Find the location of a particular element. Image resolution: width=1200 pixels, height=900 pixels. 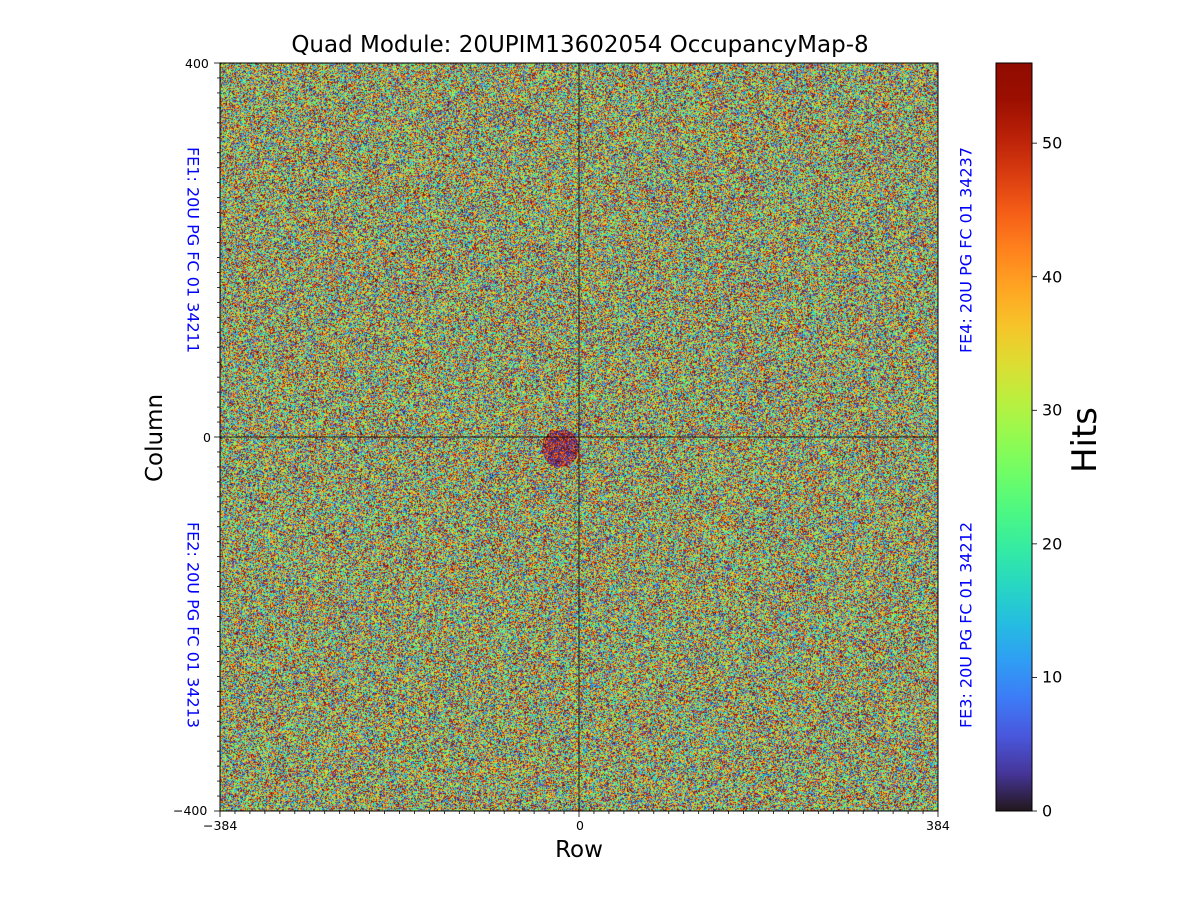

fe1-label: FE1: 20U PG FC 01 34211 is located at coordinates (193, 250).